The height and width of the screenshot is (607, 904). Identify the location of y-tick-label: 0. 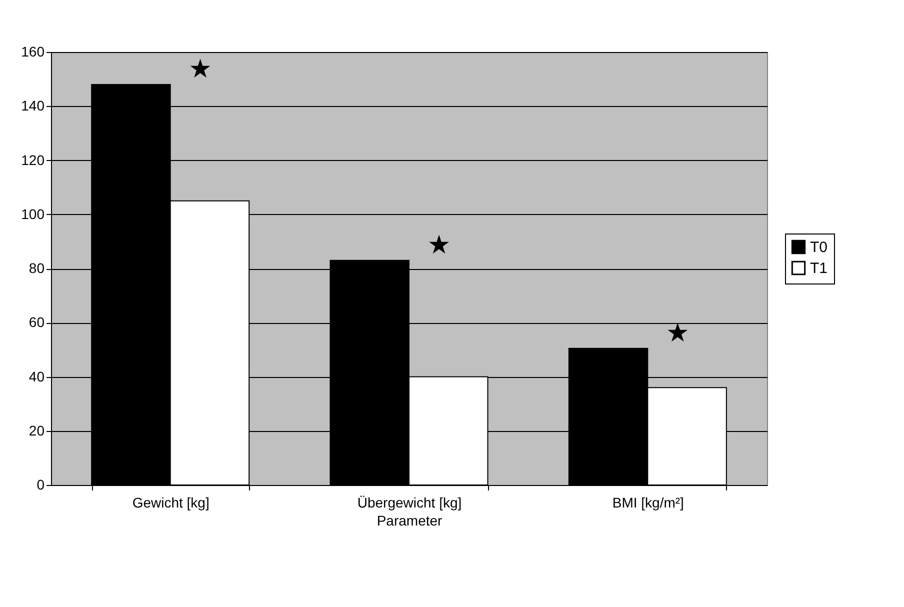
(40, 484).